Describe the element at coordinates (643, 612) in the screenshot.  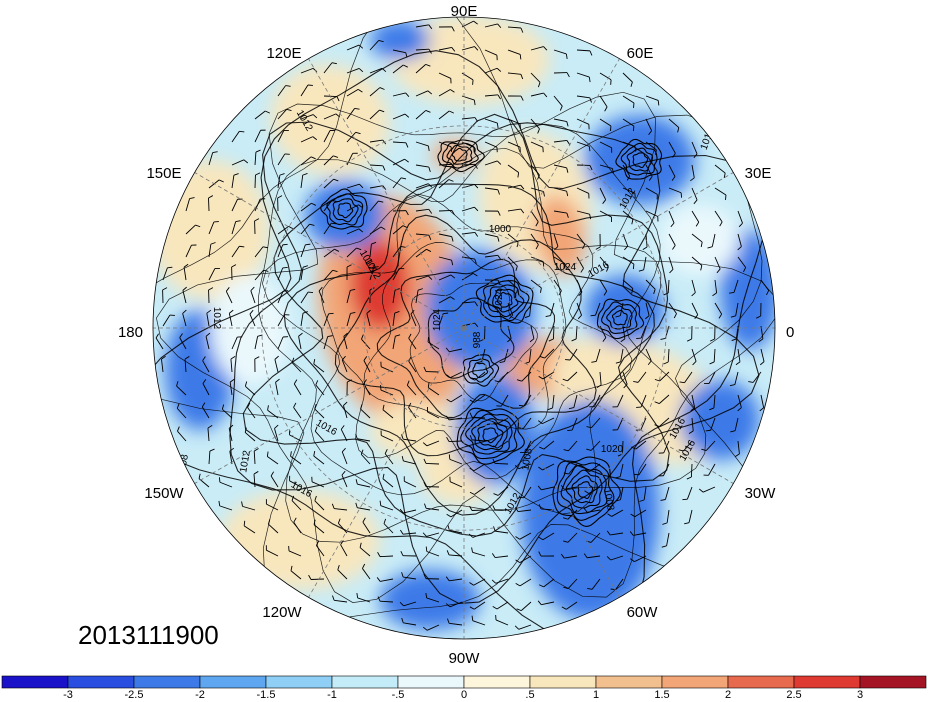
I see `longitude-label: 60W` at that location.